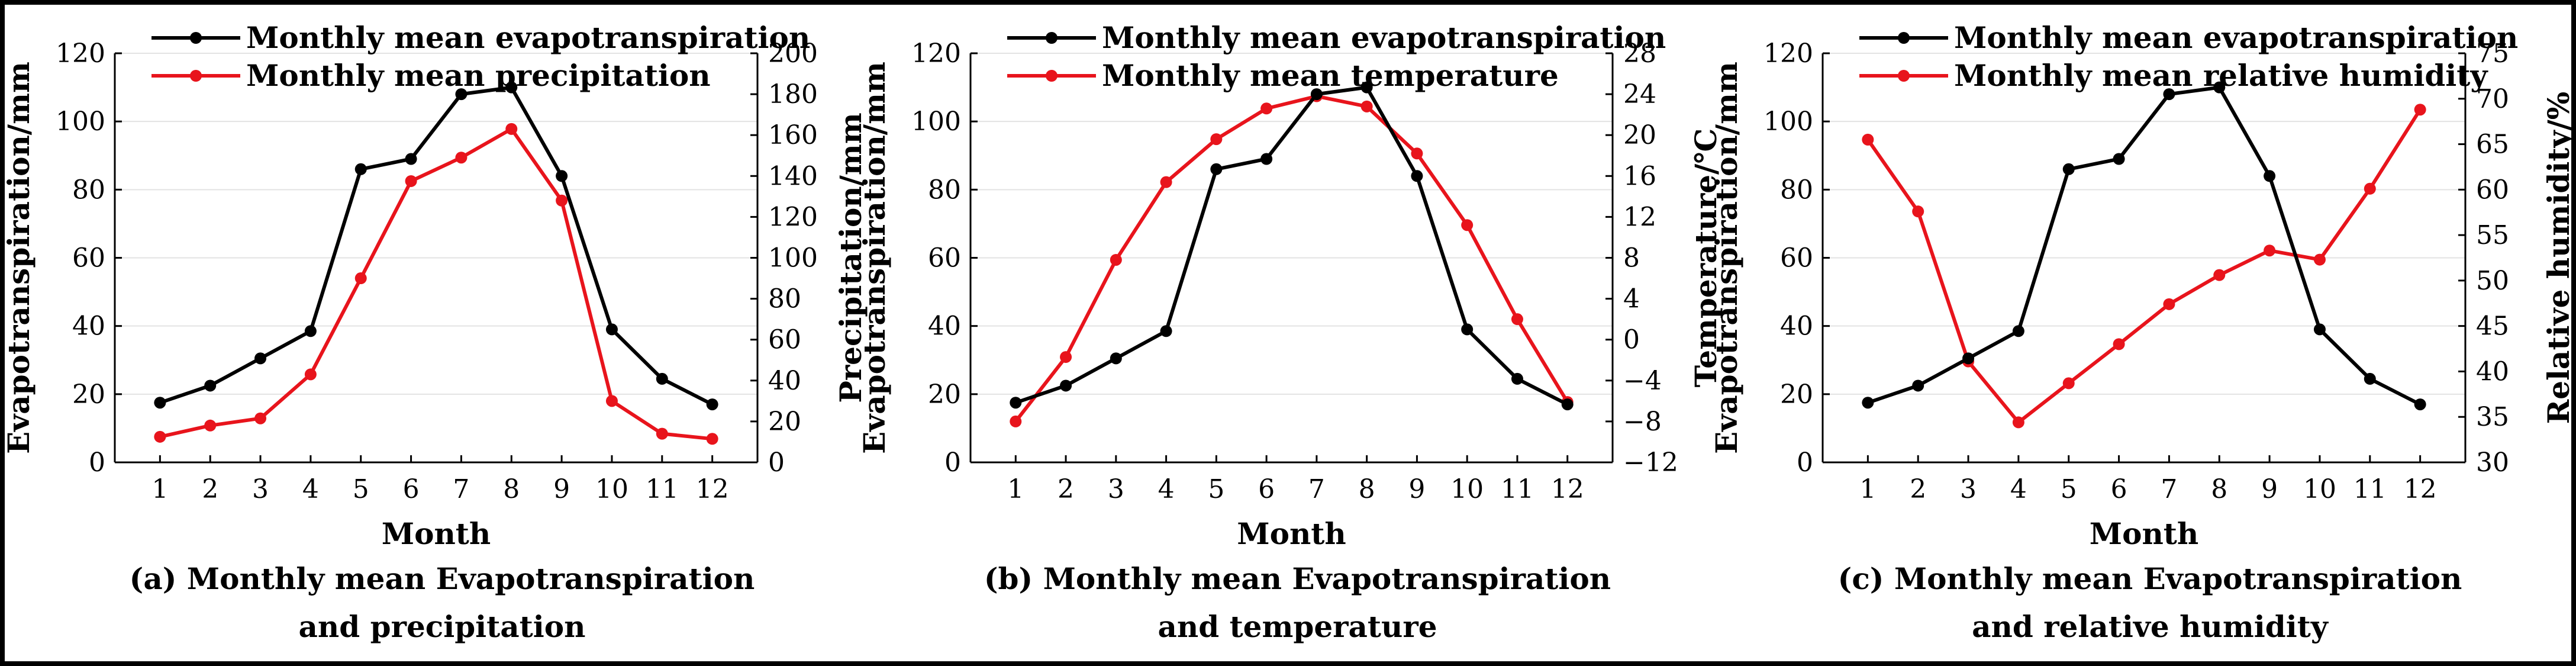 This screenshot has height=666, width=2576. I want to click on panel-a-x-tick-label-7: 8, so click(511, 489).